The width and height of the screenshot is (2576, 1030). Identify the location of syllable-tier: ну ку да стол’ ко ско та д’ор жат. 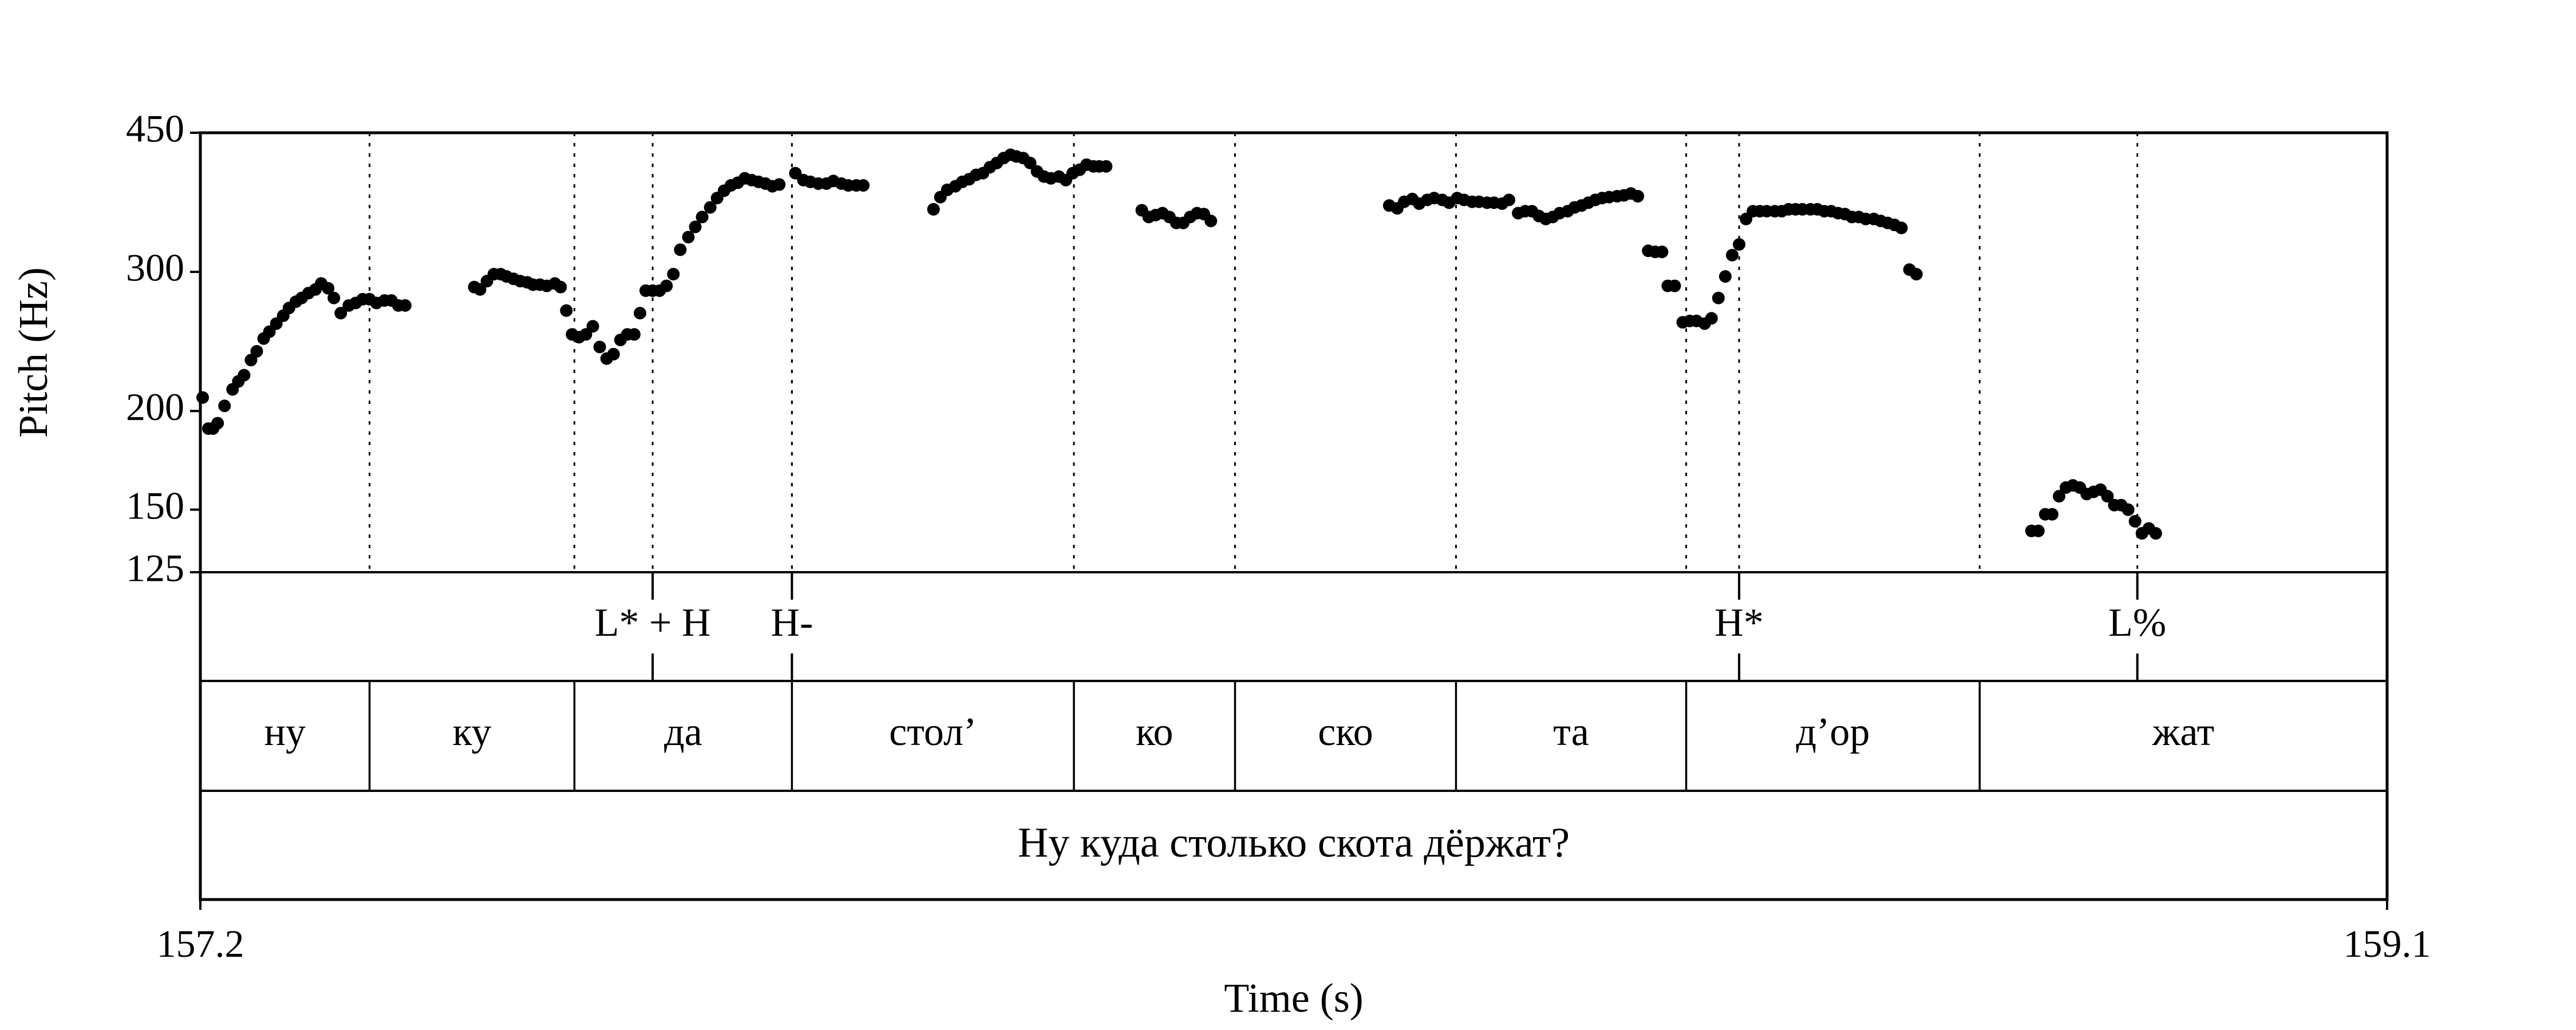
(1239, 736).